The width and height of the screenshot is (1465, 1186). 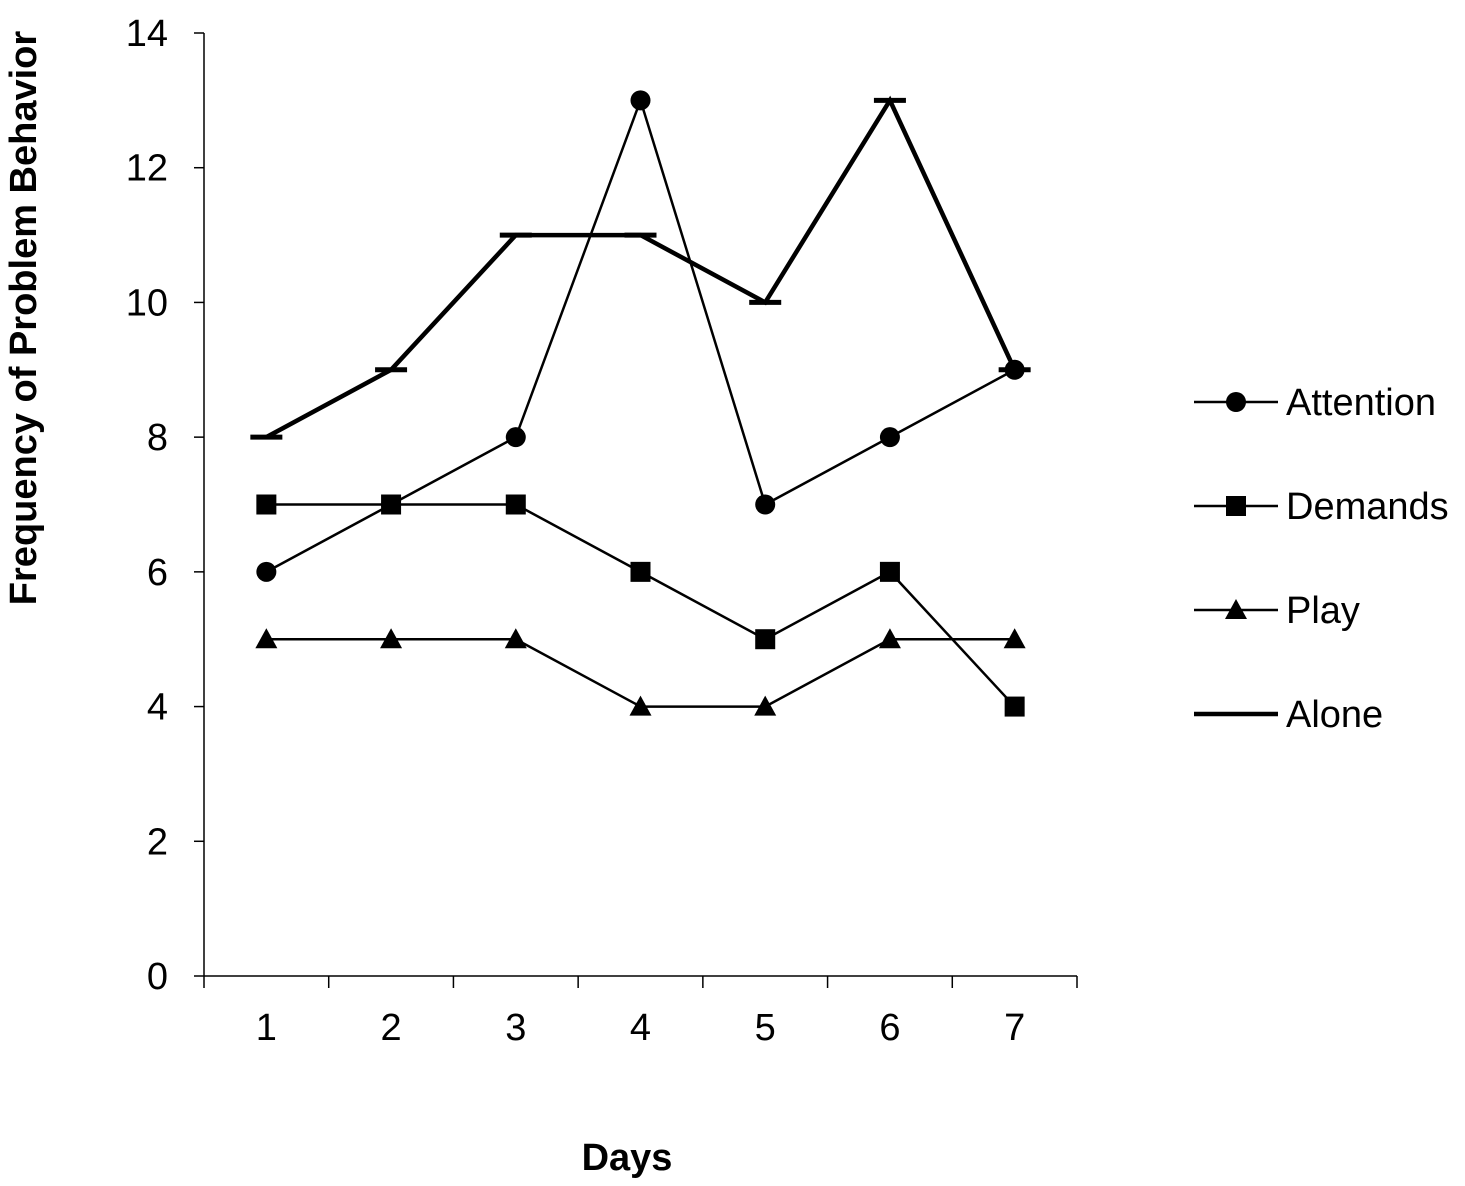 What do you see at coordinates (1236, 402) in the screenshot?
I see `legend-marker-attention` at bounding box center [1236, 402].